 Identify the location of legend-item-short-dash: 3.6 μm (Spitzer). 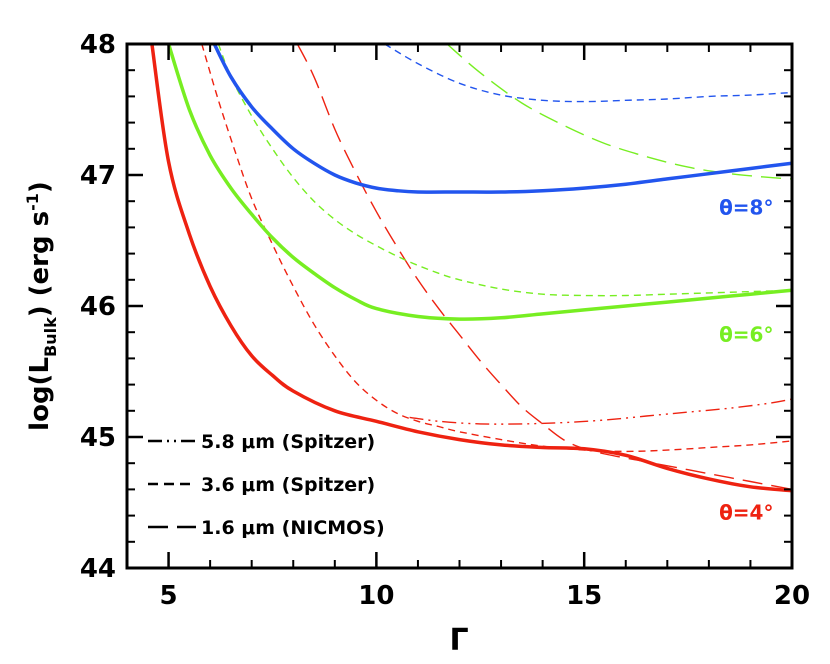
(261, 485).